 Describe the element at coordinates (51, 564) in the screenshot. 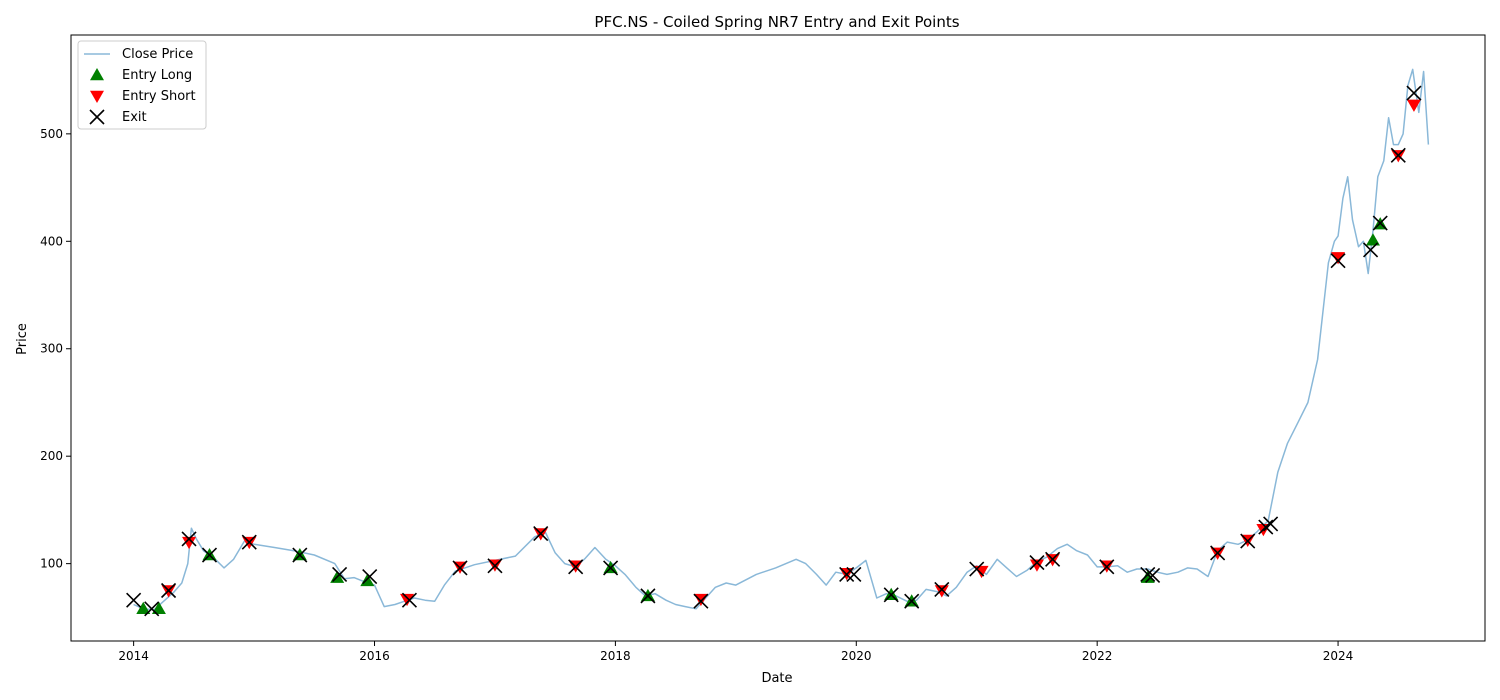

I see `y-tick-label: 100` at that location.